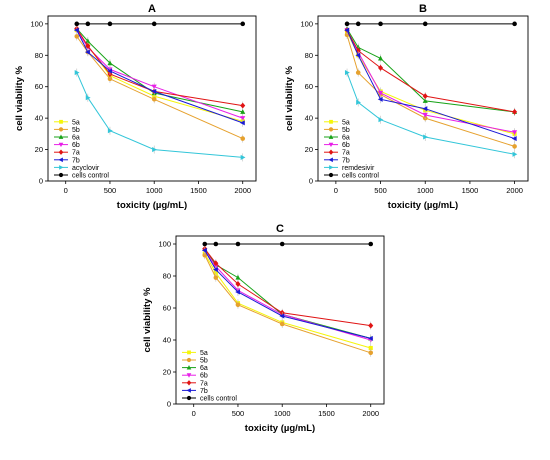 The image size is (550, 460). I want to click on series-6b, so click(160, 74).